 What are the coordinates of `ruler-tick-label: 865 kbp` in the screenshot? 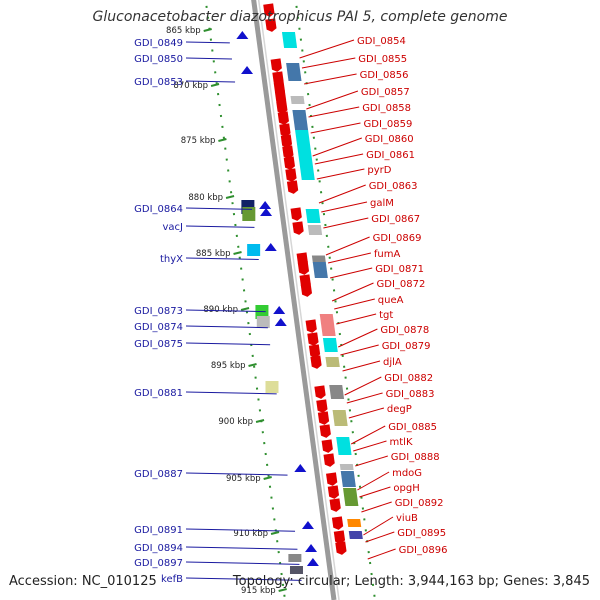 It's located at (183, 31).